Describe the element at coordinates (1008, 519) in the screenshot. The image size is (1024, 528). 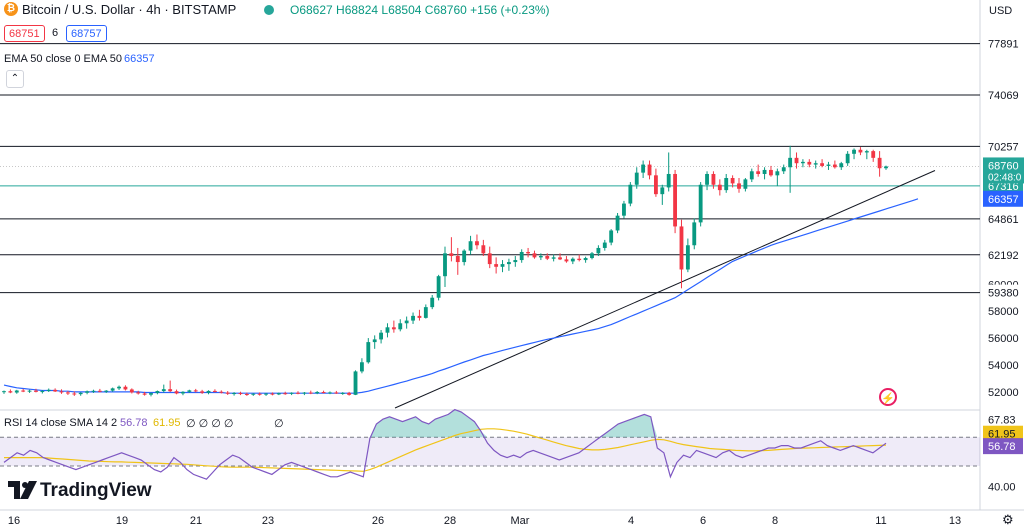
I see `settings-gear-icon: ⚙` at that location.